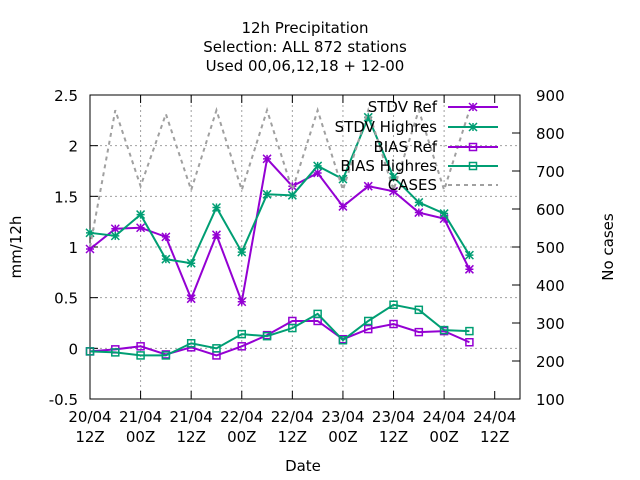 The height and width of the screenshot is (480, 640). Describe the element at coordinates (305, 66) in the screenshot. I see `chart-title-line-3: Used 00,06,12,18 + 12-00` at that location.